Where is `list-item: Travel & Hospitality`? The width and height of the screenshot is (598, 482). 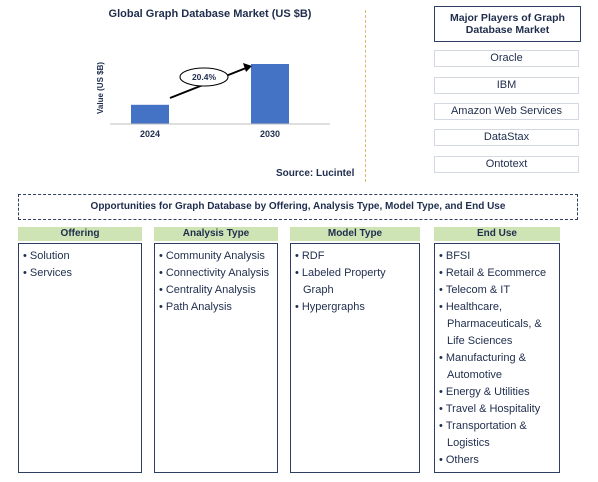 list-item: Travel & Hospitality is located at coordinates (497, 409).